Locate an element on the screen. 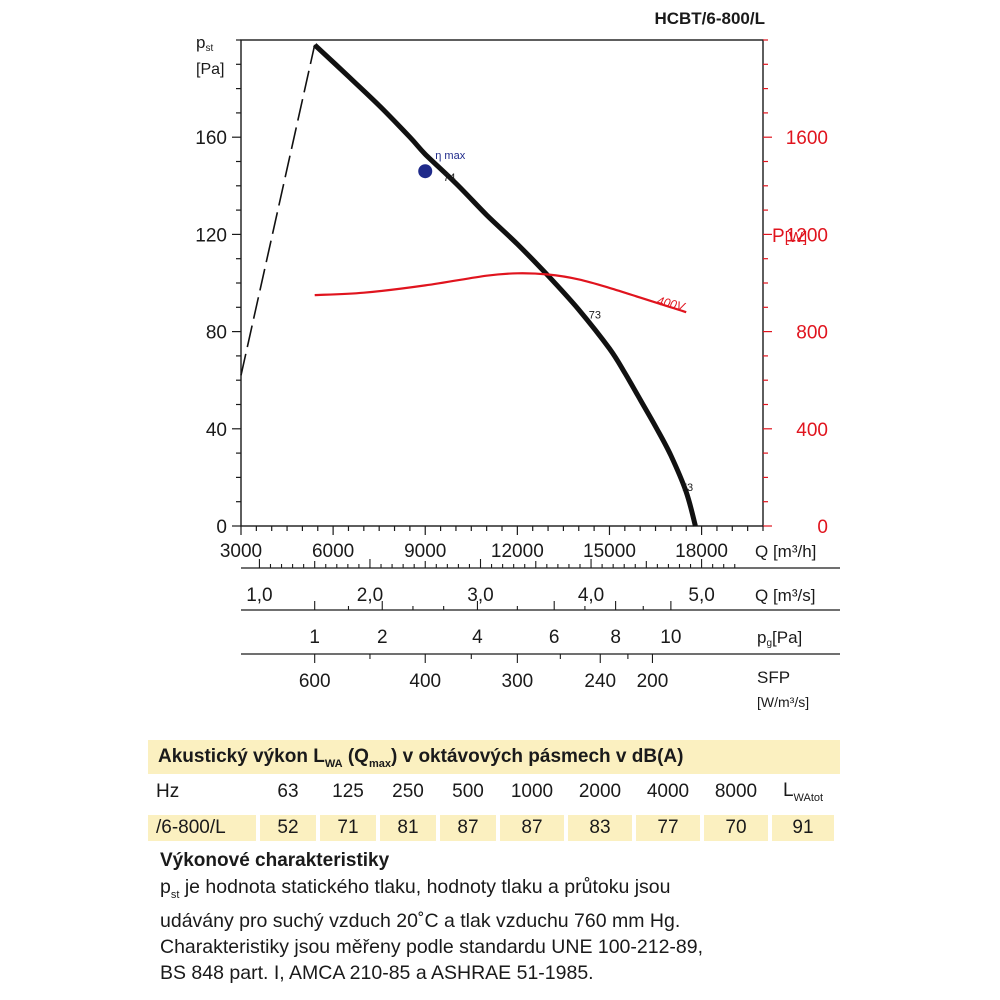 The width and height of the screenshot is (1000, 1000). qs-scale-tick-label: 4,0 is located at coordinates (591, 595).